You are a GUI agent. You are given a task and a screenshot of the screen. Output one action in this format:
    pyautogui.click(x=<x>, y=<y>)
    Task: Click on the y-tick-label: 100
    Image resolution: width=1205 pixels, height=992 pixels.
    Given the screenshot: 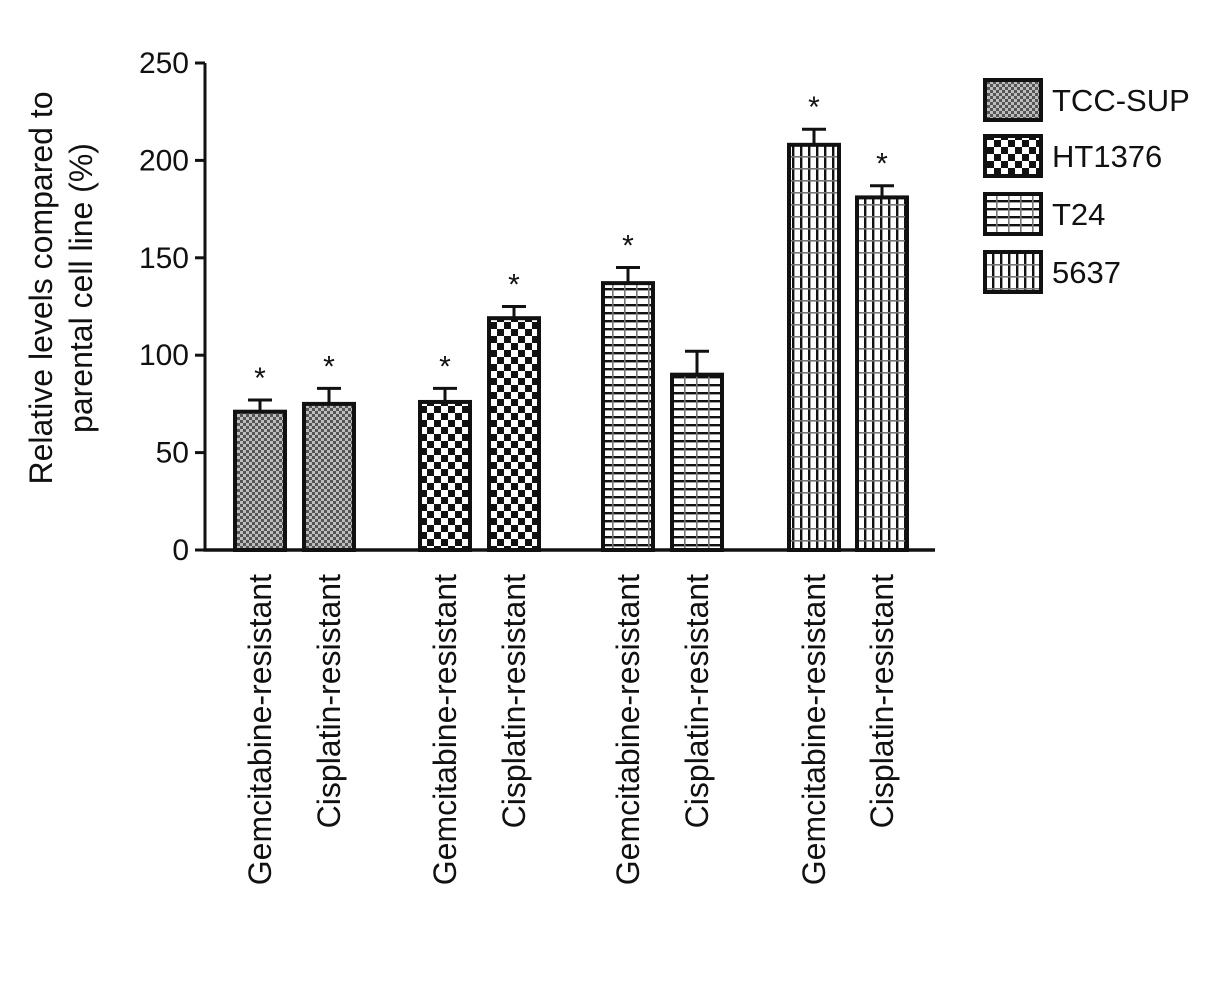 What is the action you would take?
    pyautogui.click(x=164, y=355)
    